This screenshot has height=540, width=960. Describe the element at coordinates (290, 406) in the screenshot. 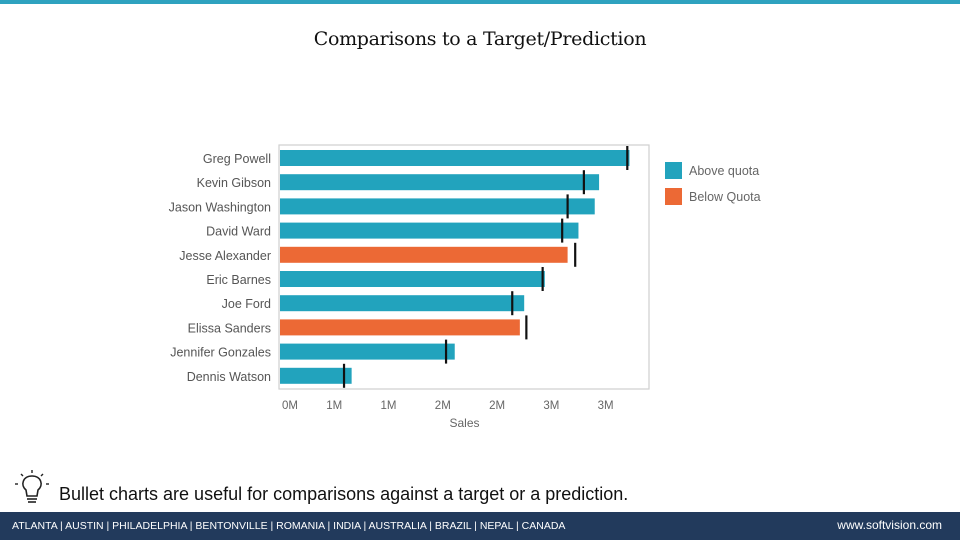

I see `x-tick-label: 0M` at that location.